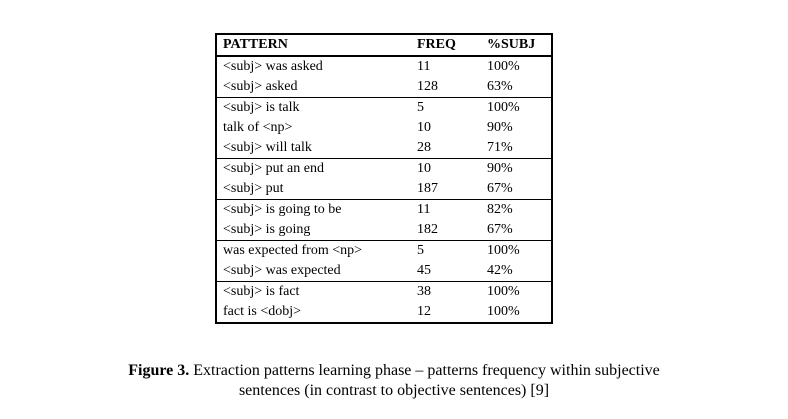 Image resolution: width=788 pixels, height=419 pixels. What do you see at coordinates (452, 291) in the screenshot?
I see `freq-cell: 38` at bounding box center [452, 291].